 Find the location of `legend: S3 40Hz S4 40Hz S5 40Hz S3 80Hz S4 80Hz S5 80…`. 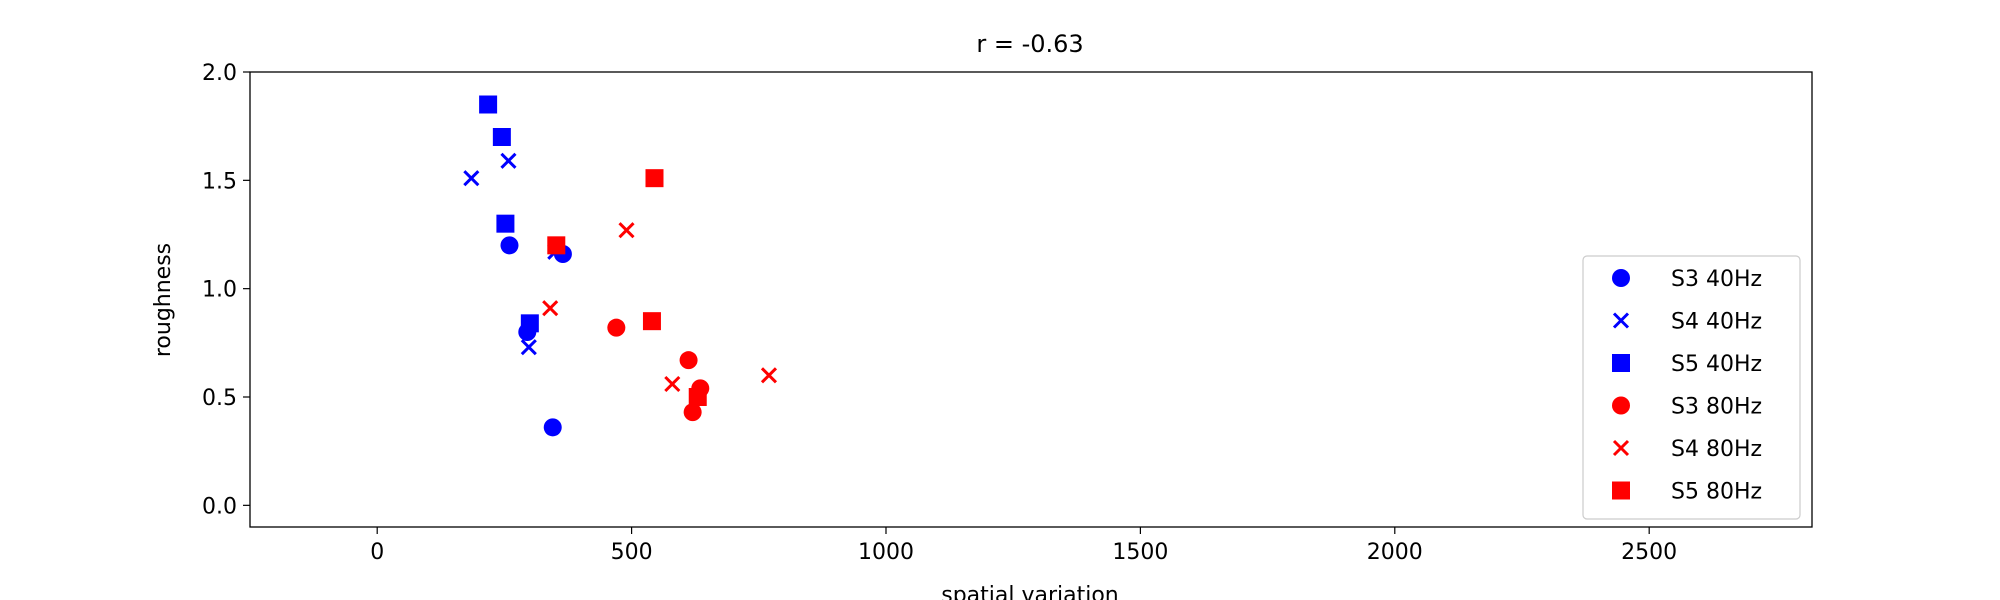

legend: S3 40Hz S4 40Hz S5 40Hz S3 80Hz S4 80Hz S5 80… is located at coordinates (1691, 387).